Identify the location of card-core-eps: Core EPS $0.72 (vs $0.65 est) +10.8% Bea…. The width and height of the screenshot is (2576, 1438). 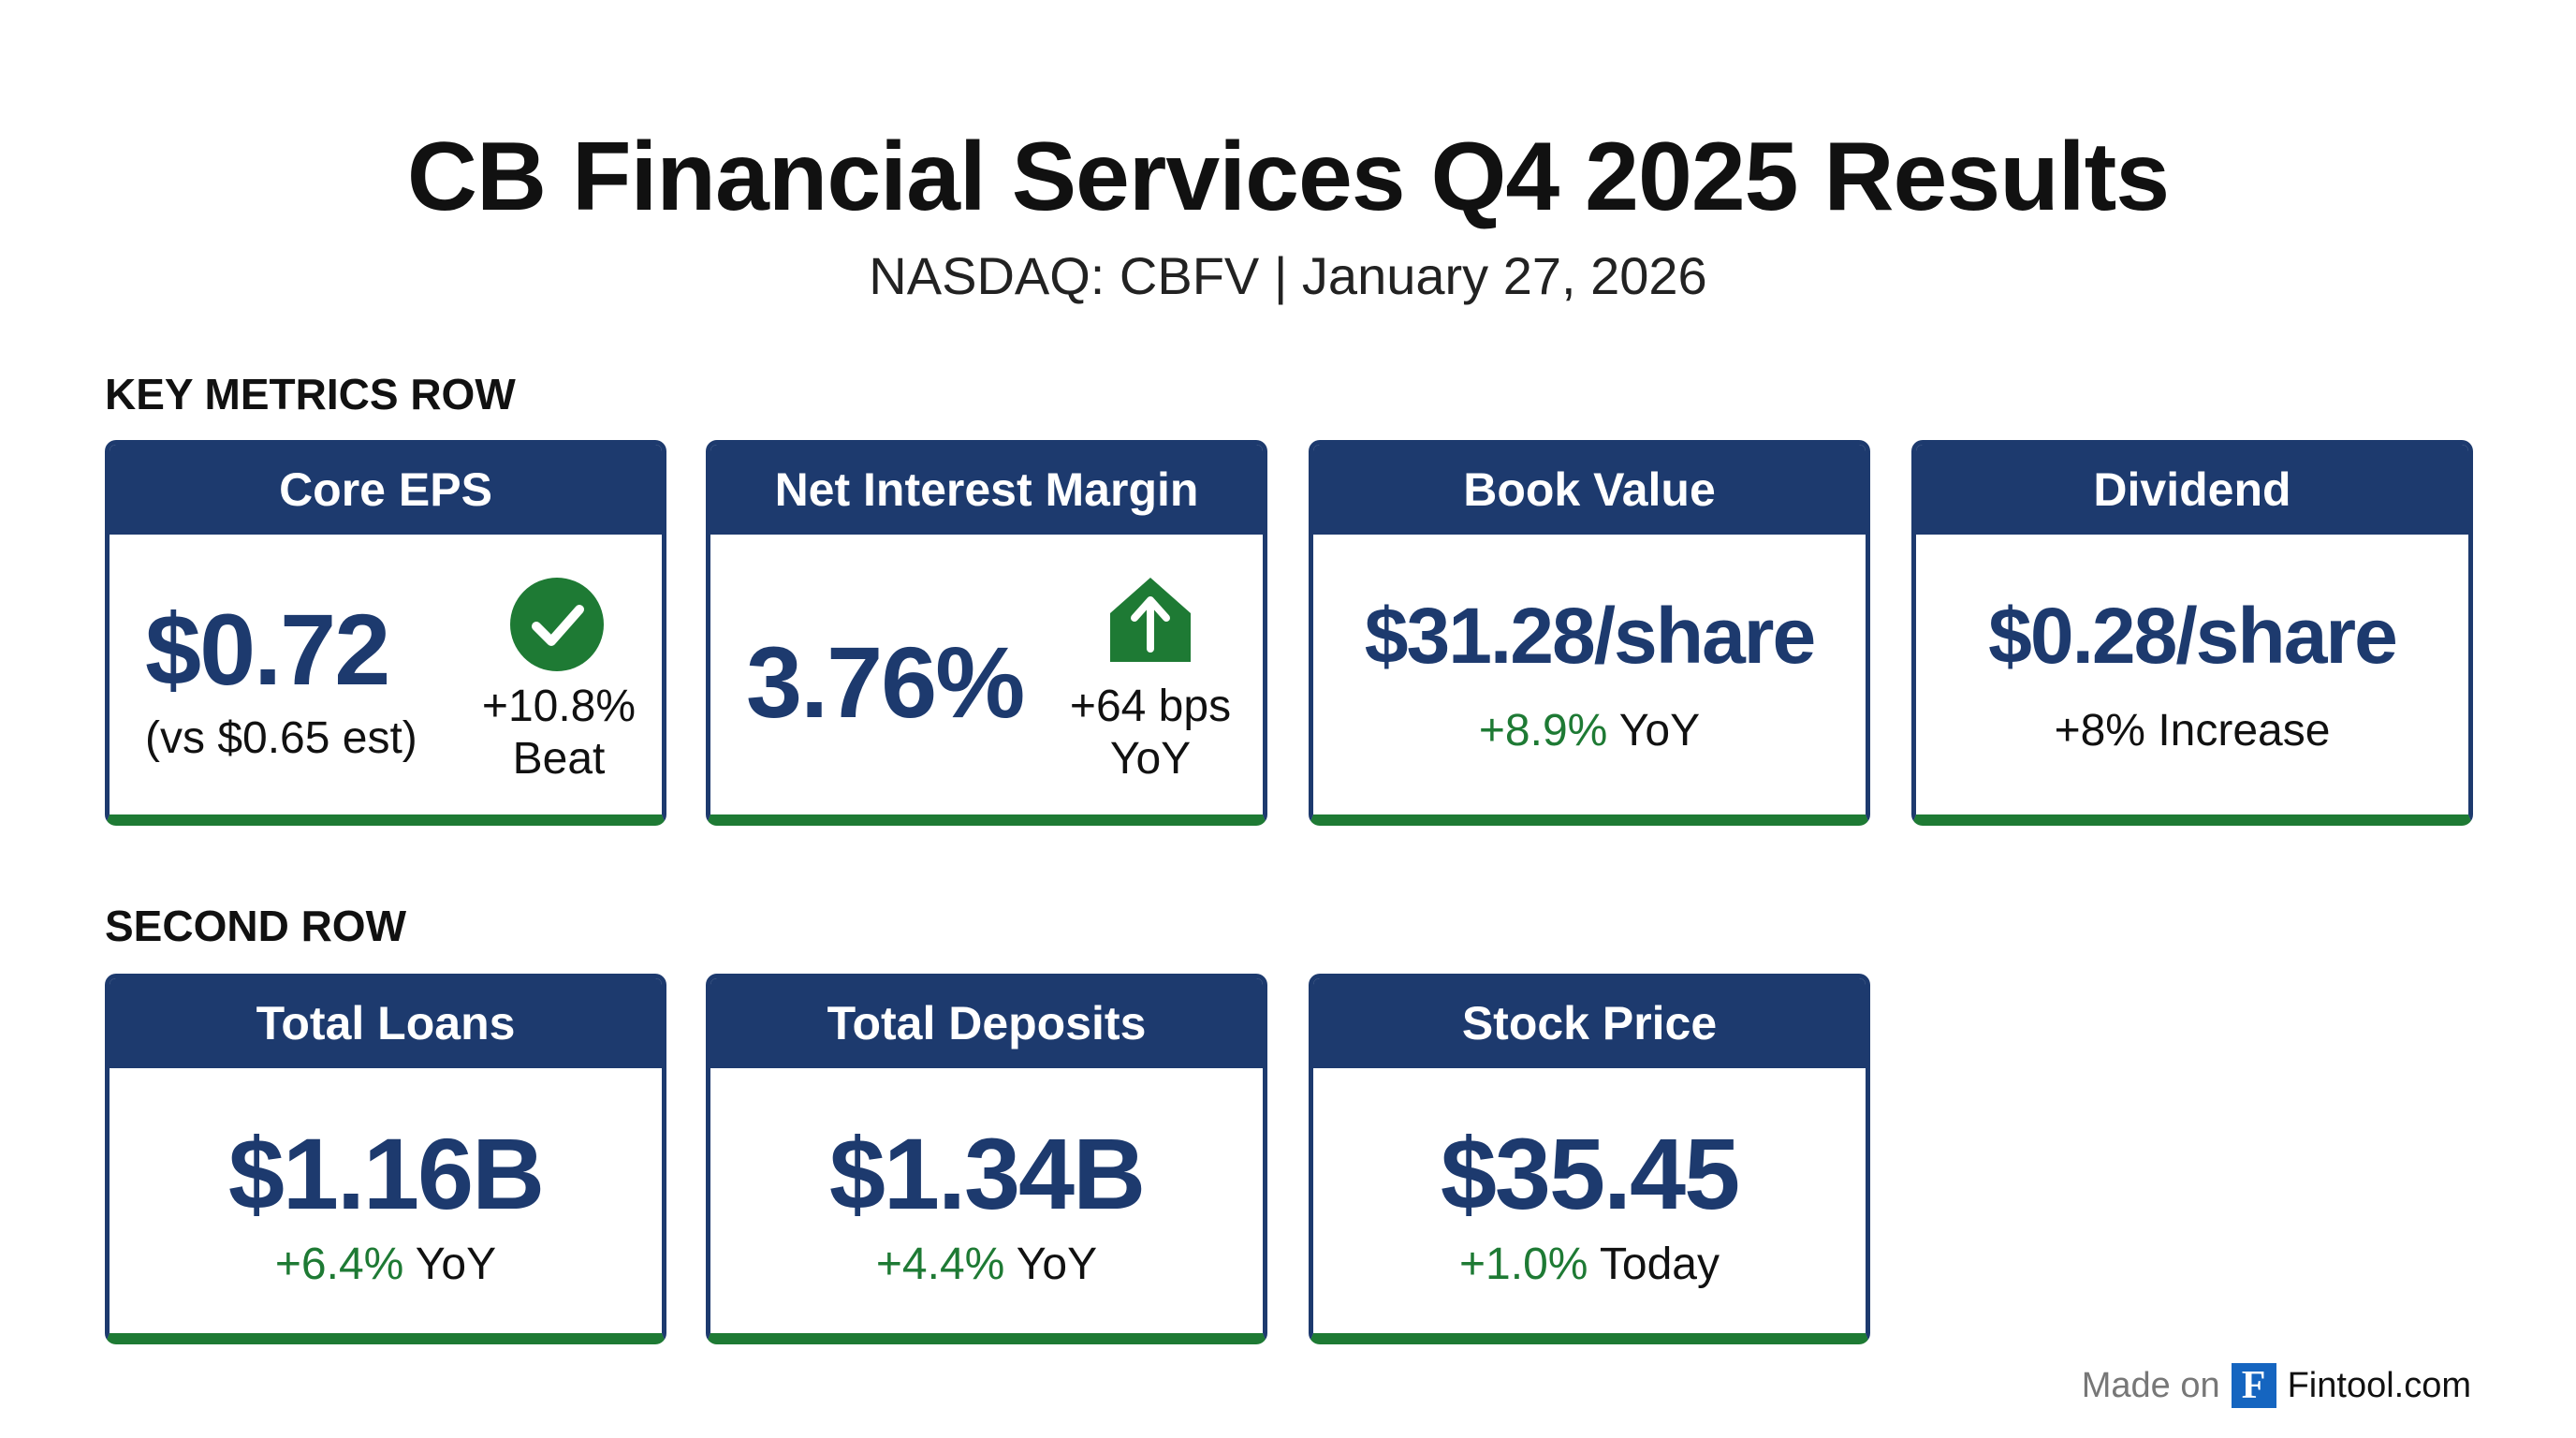
(385, 633).